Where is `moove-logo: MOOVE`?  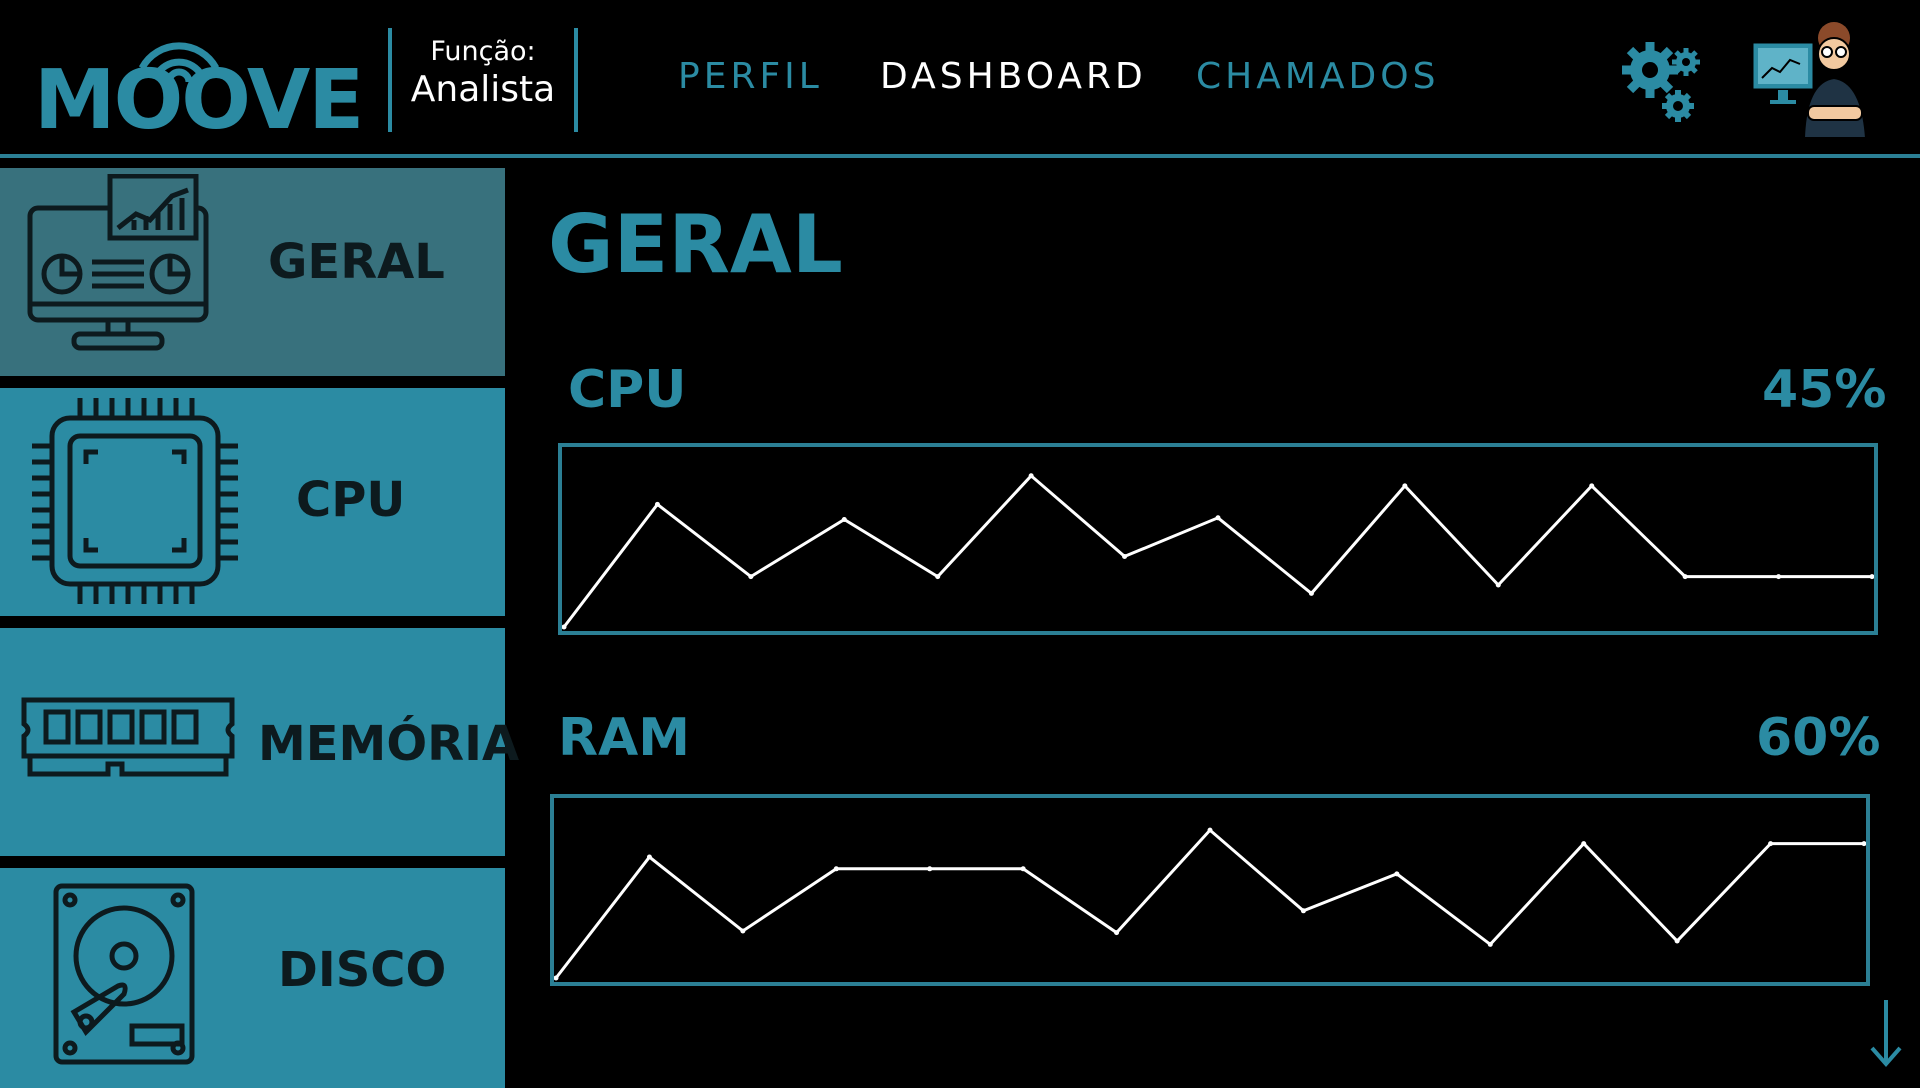 moove-logo: MOOVE is located at coordinates (199, 81).